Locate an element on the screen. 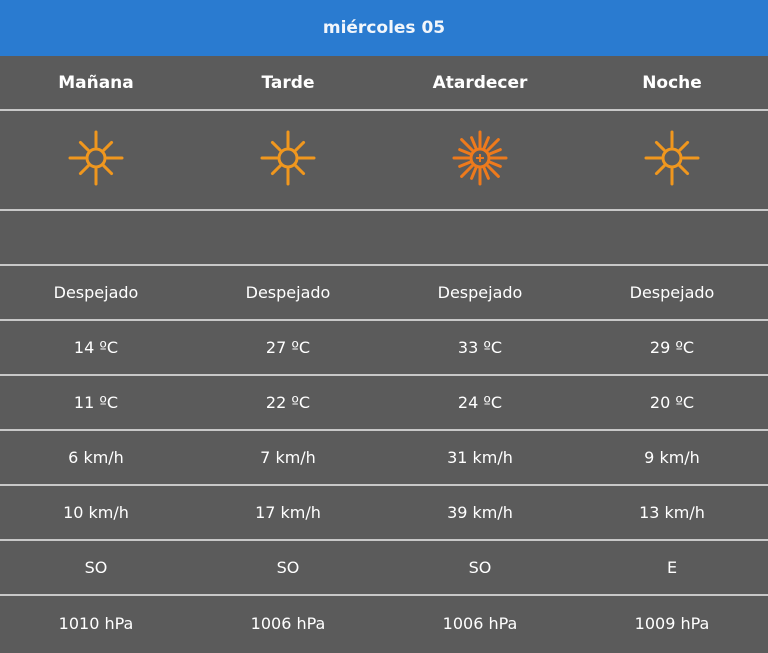  period-names-row-cell: Mañana is located at coordinates (96, 82).